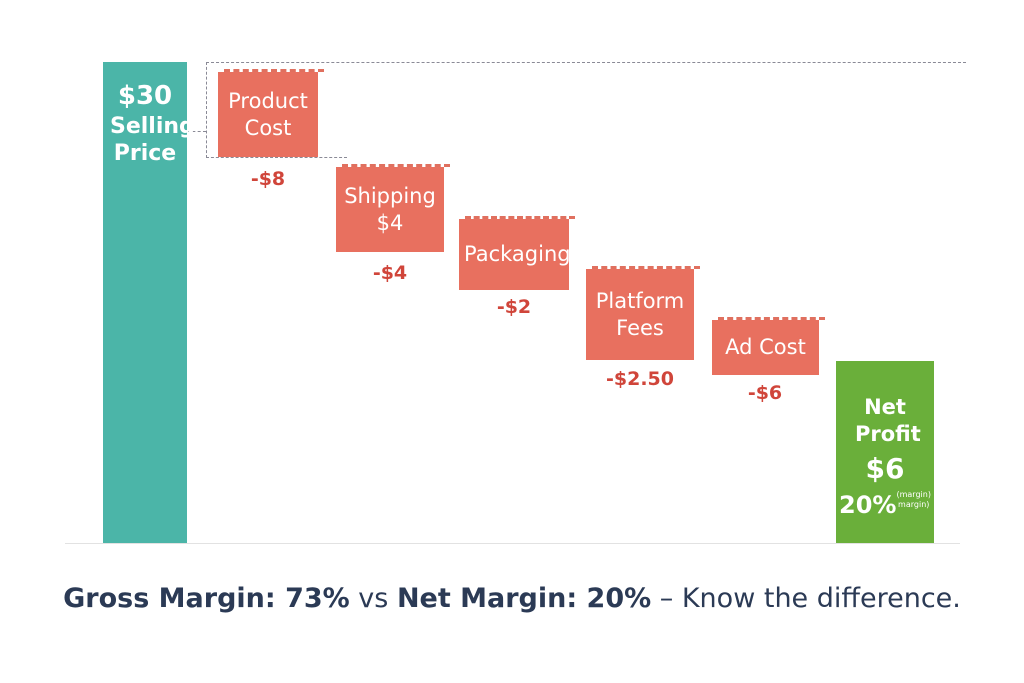 The height and width of the screenshot is (683, 1024). I want to click on data-label: -$6, so click(765, 393).